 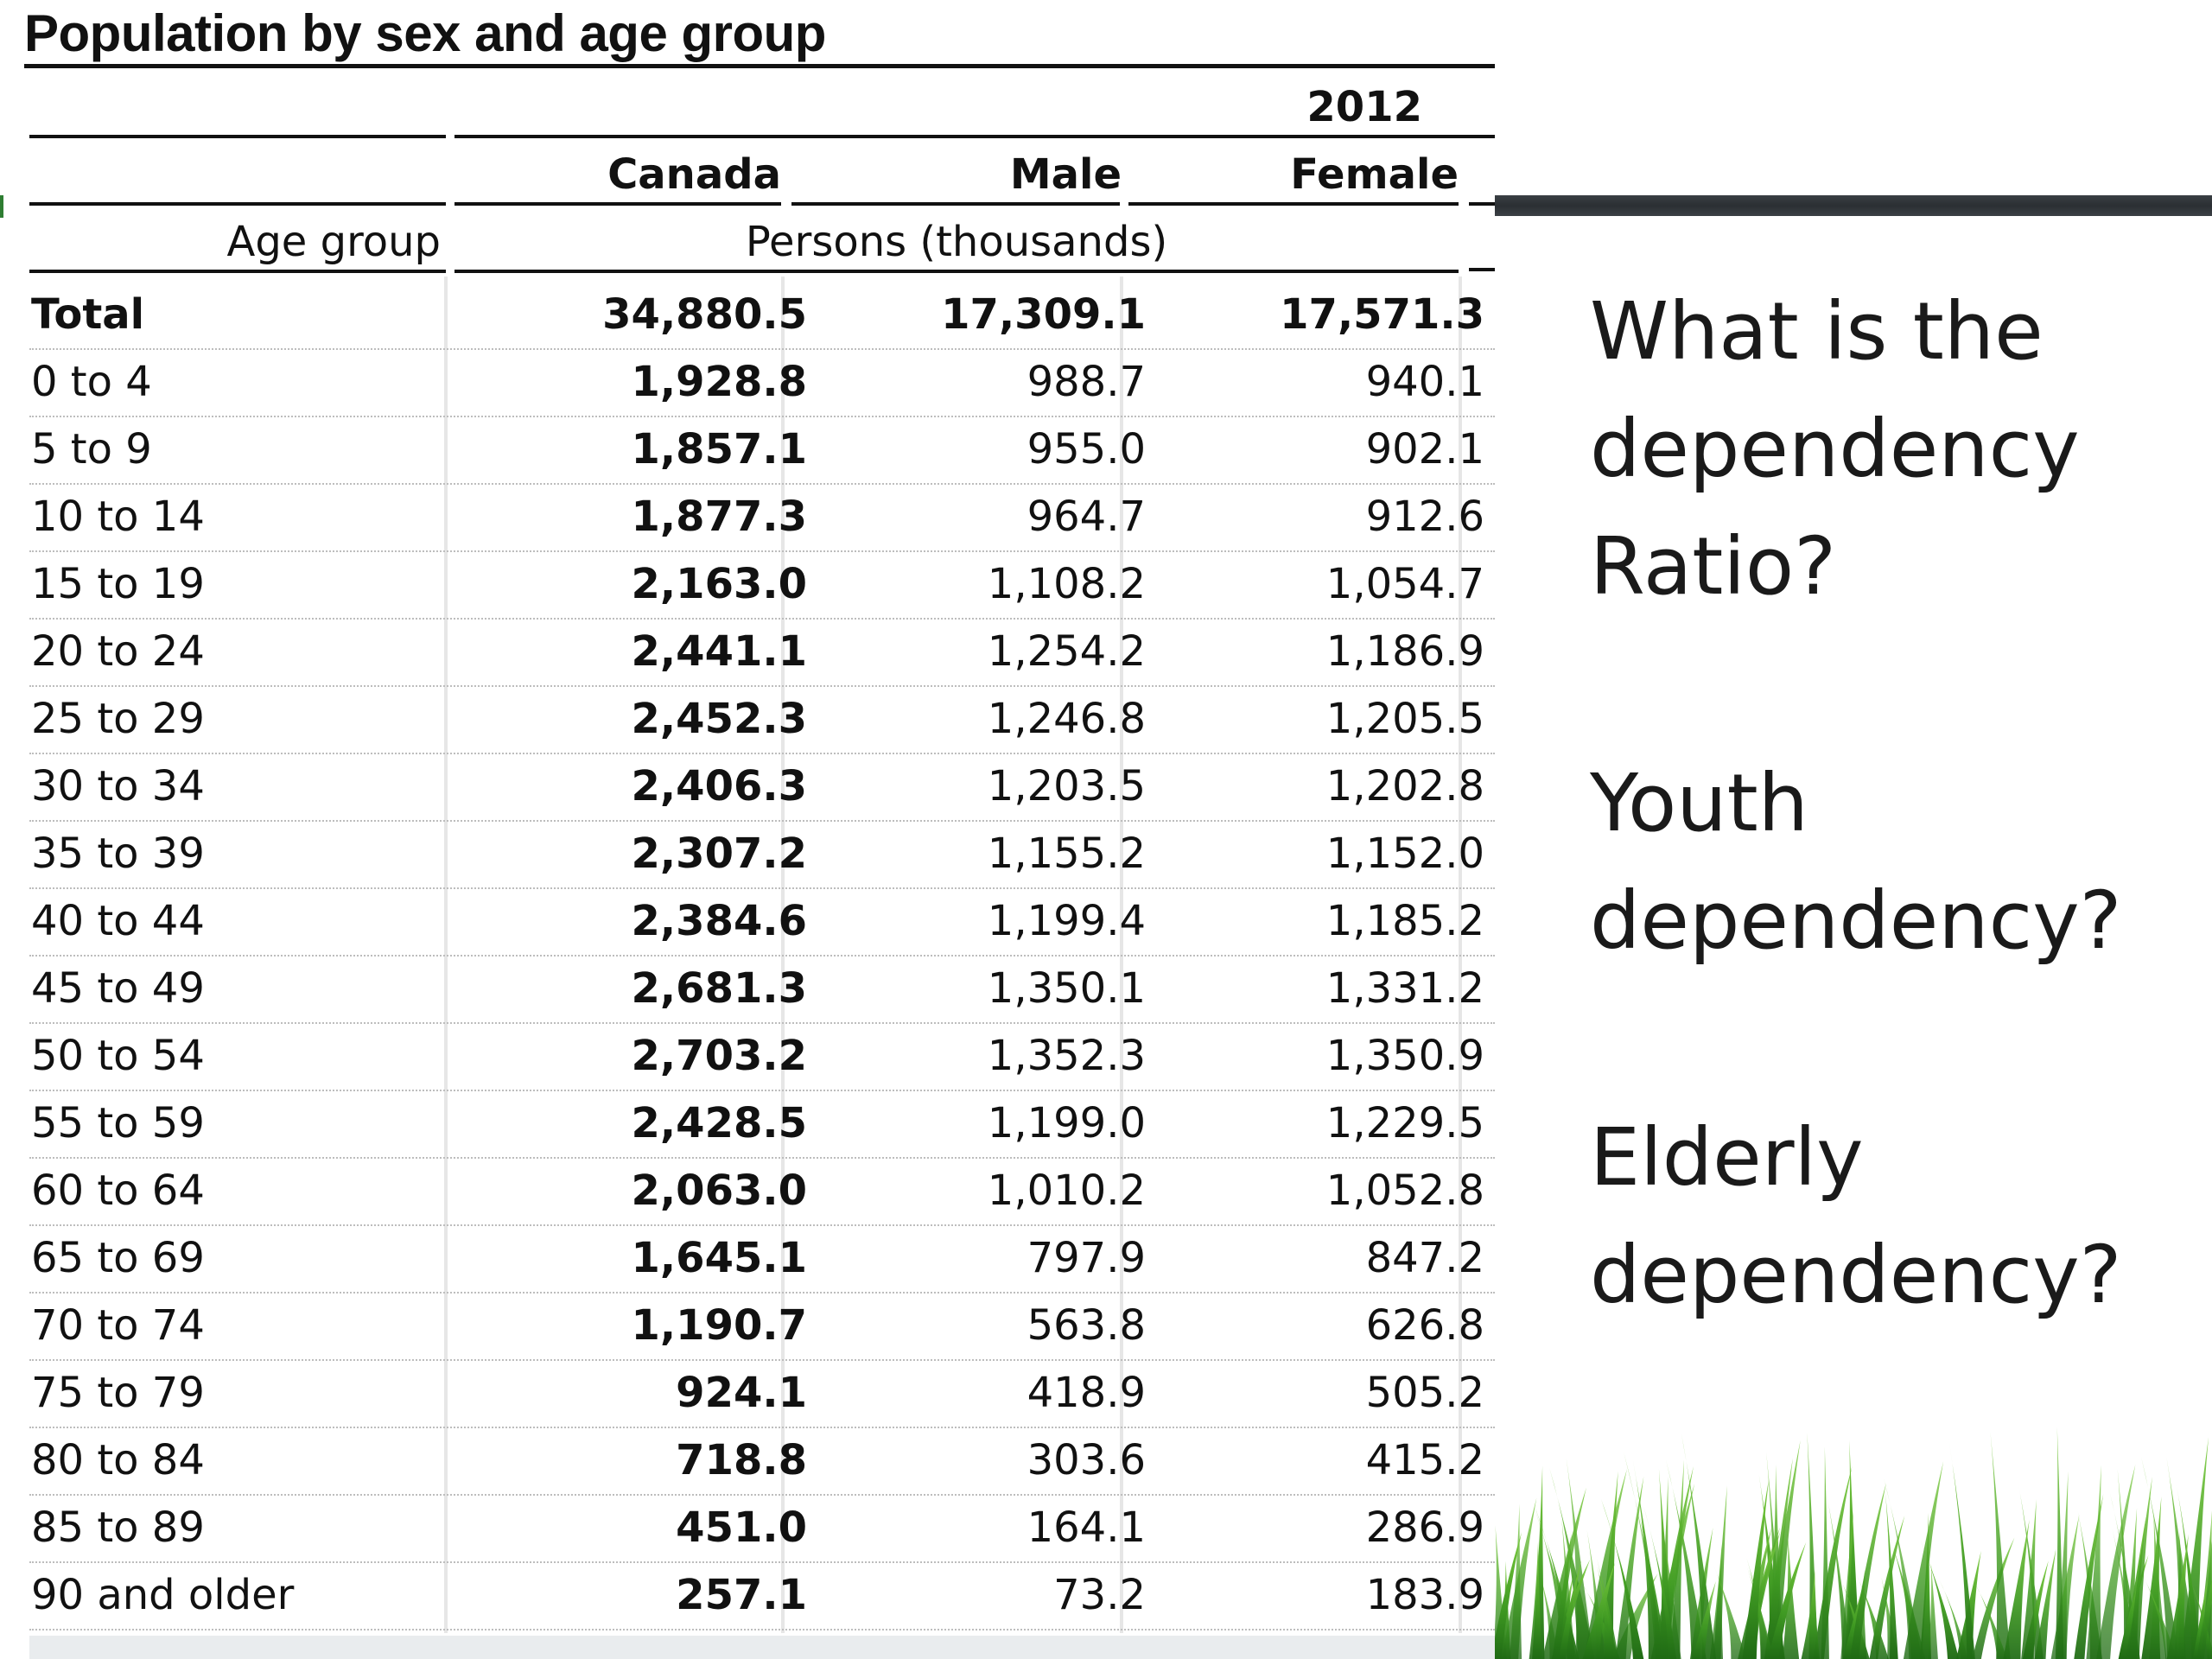 What do you see at coordinates (762, 315) in the screenshot?
I see `table-row-total: Total 34,880.5 17,309.1 17,571.3` at bounding box center [762, 315].